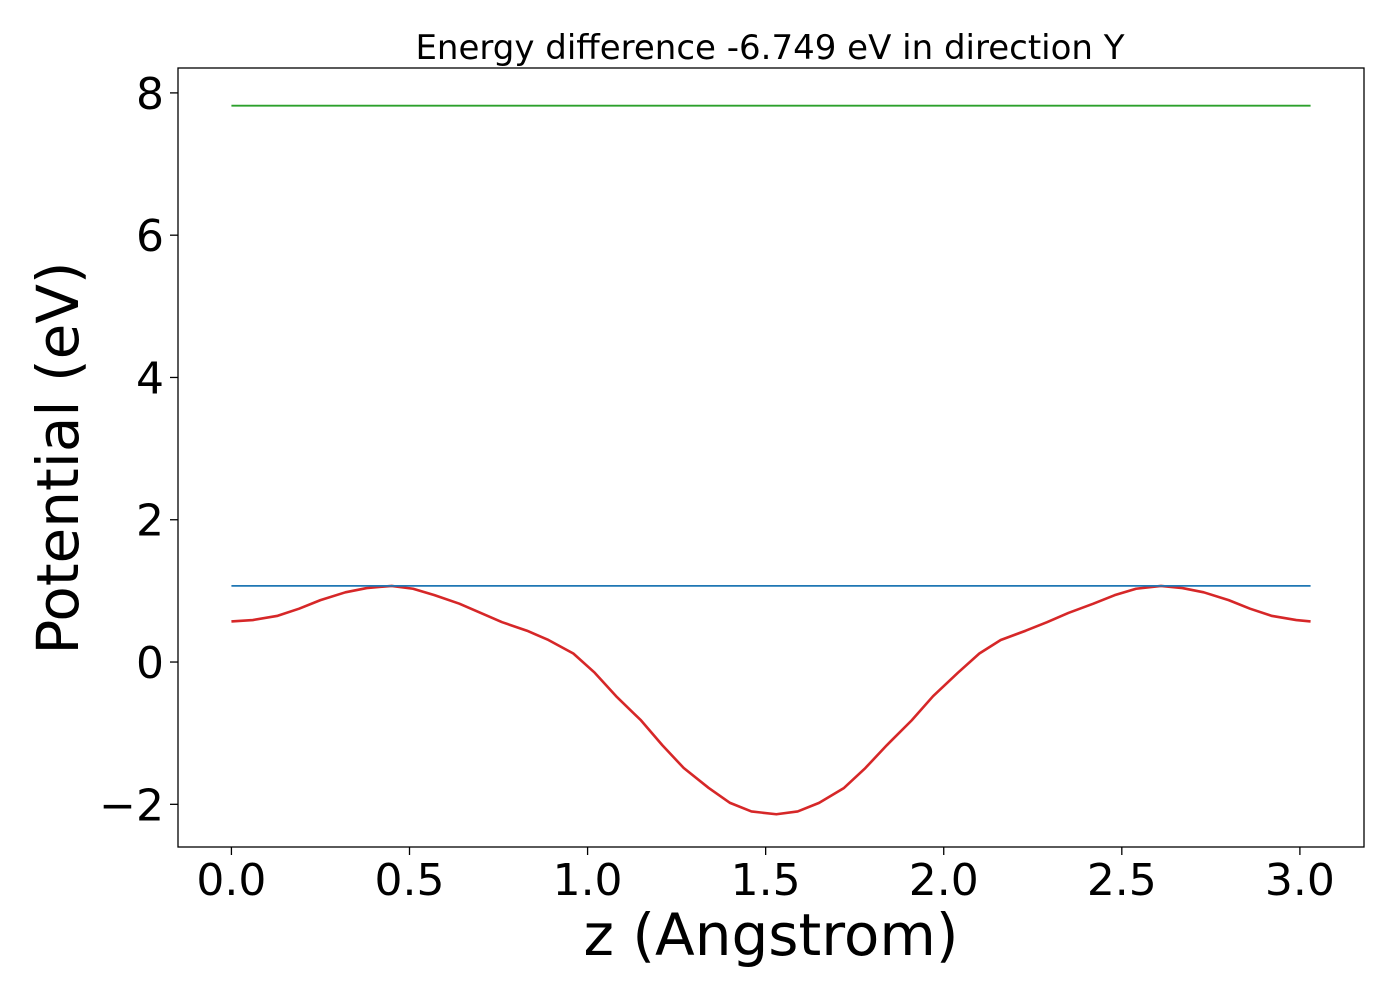 This screenshot has height=1000, width=1400. What do you see at coordinates (138, 450) in the screenshot?
I see `y-axis: −2 0 2 4 6 8` at bounding box center [138, 450].